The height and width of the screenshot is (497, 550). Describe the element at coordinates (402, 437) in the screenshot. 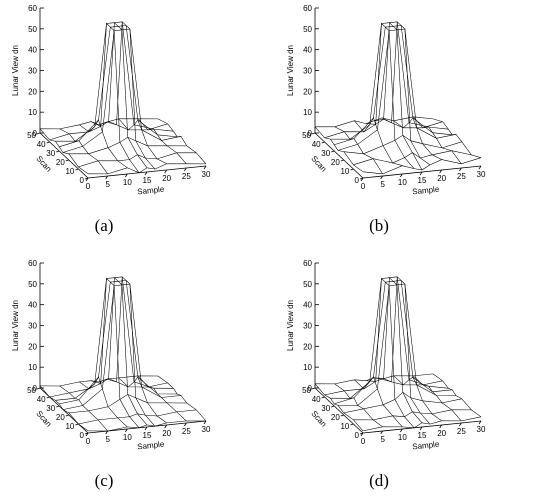

I see `x-tick-label: 10` at that location.